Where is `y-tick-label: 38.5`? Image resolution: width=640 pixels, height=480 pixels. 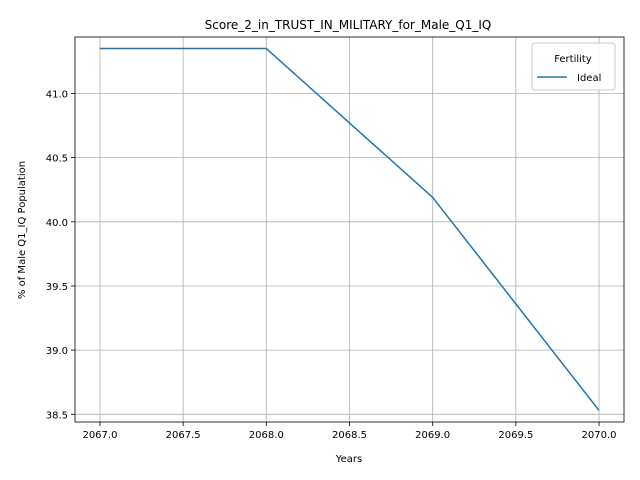
y-tick-label: 38.5 is located at coordinates (57, 415).